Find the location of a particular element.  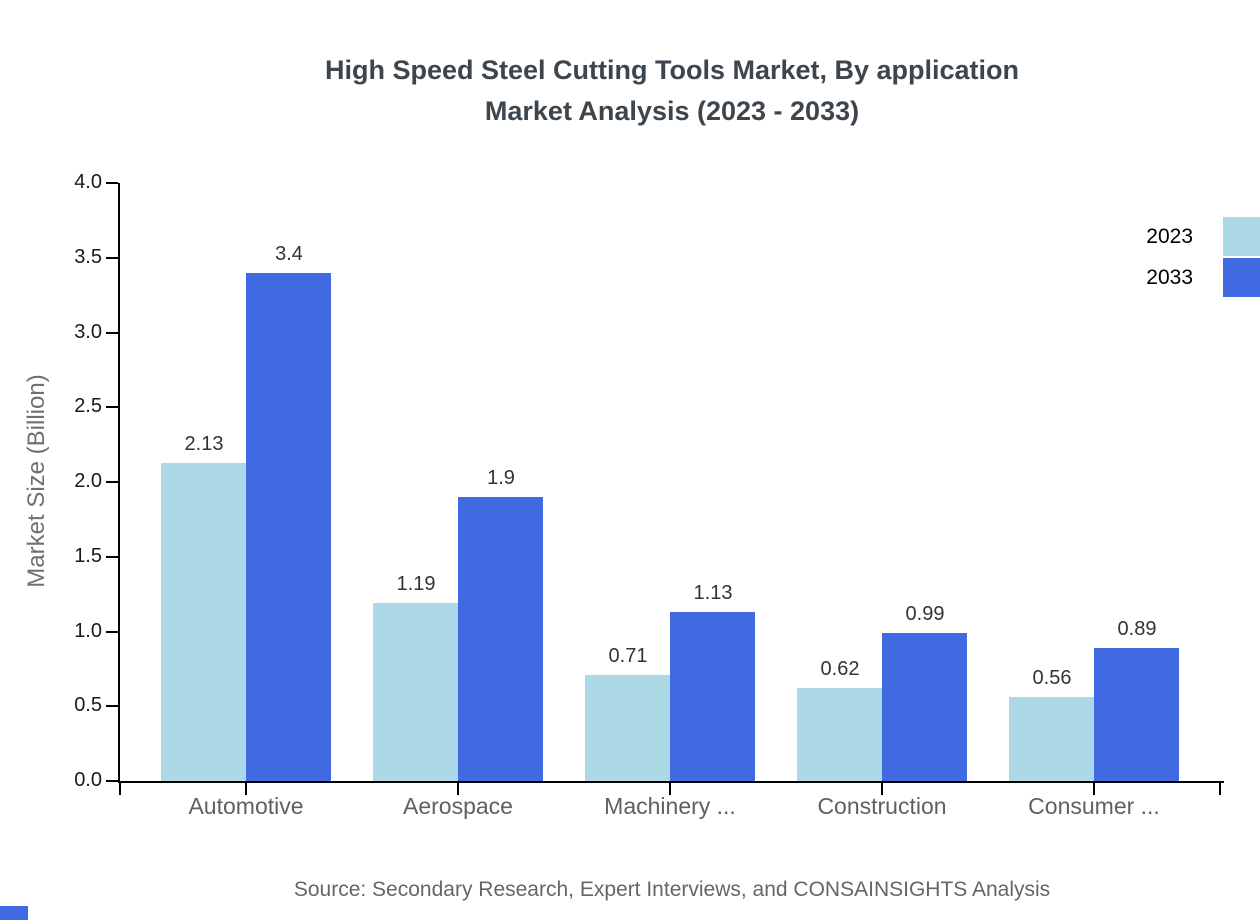

bar-value-label: 1.9 is located at coordinates (501, 478).